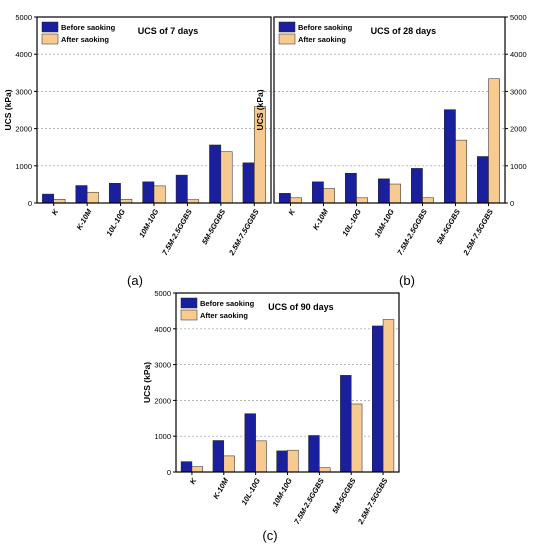 The height and width of the screenshot is (550, 543). Describe the element at coordinates (404, 31) in the screenshot. I see `chart-title: UCS of 28 days` at that location.